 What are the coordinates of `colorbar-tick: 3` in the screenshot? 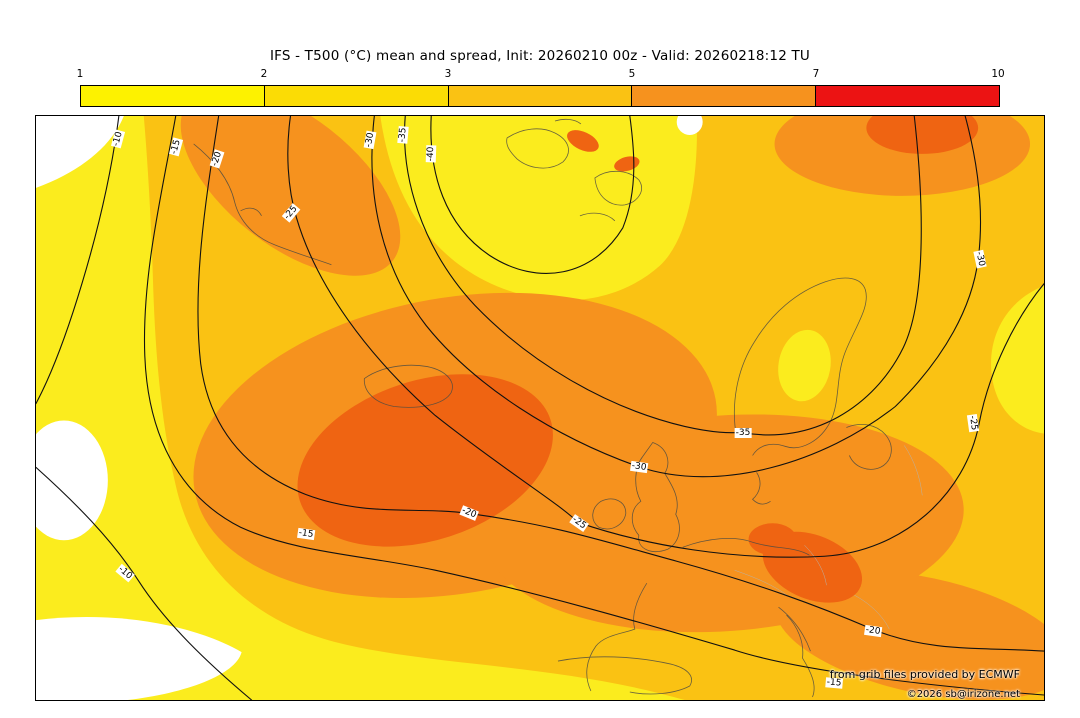 It's located at (448, 74).